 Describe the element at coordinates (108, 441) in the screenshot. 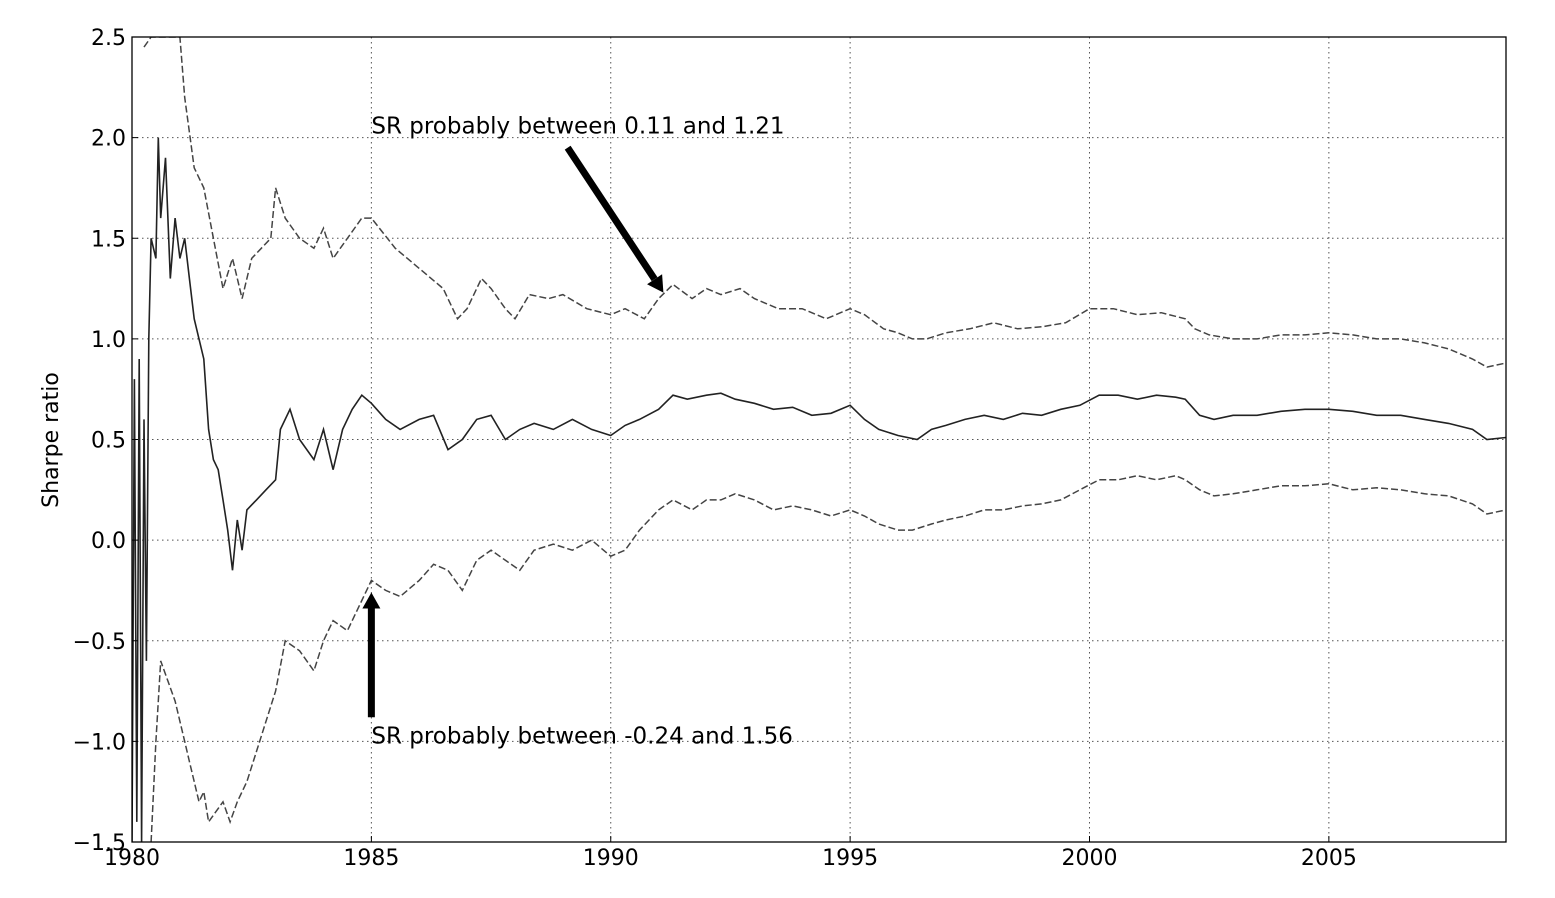

I see `y-tick-label: 0.5` at that location.